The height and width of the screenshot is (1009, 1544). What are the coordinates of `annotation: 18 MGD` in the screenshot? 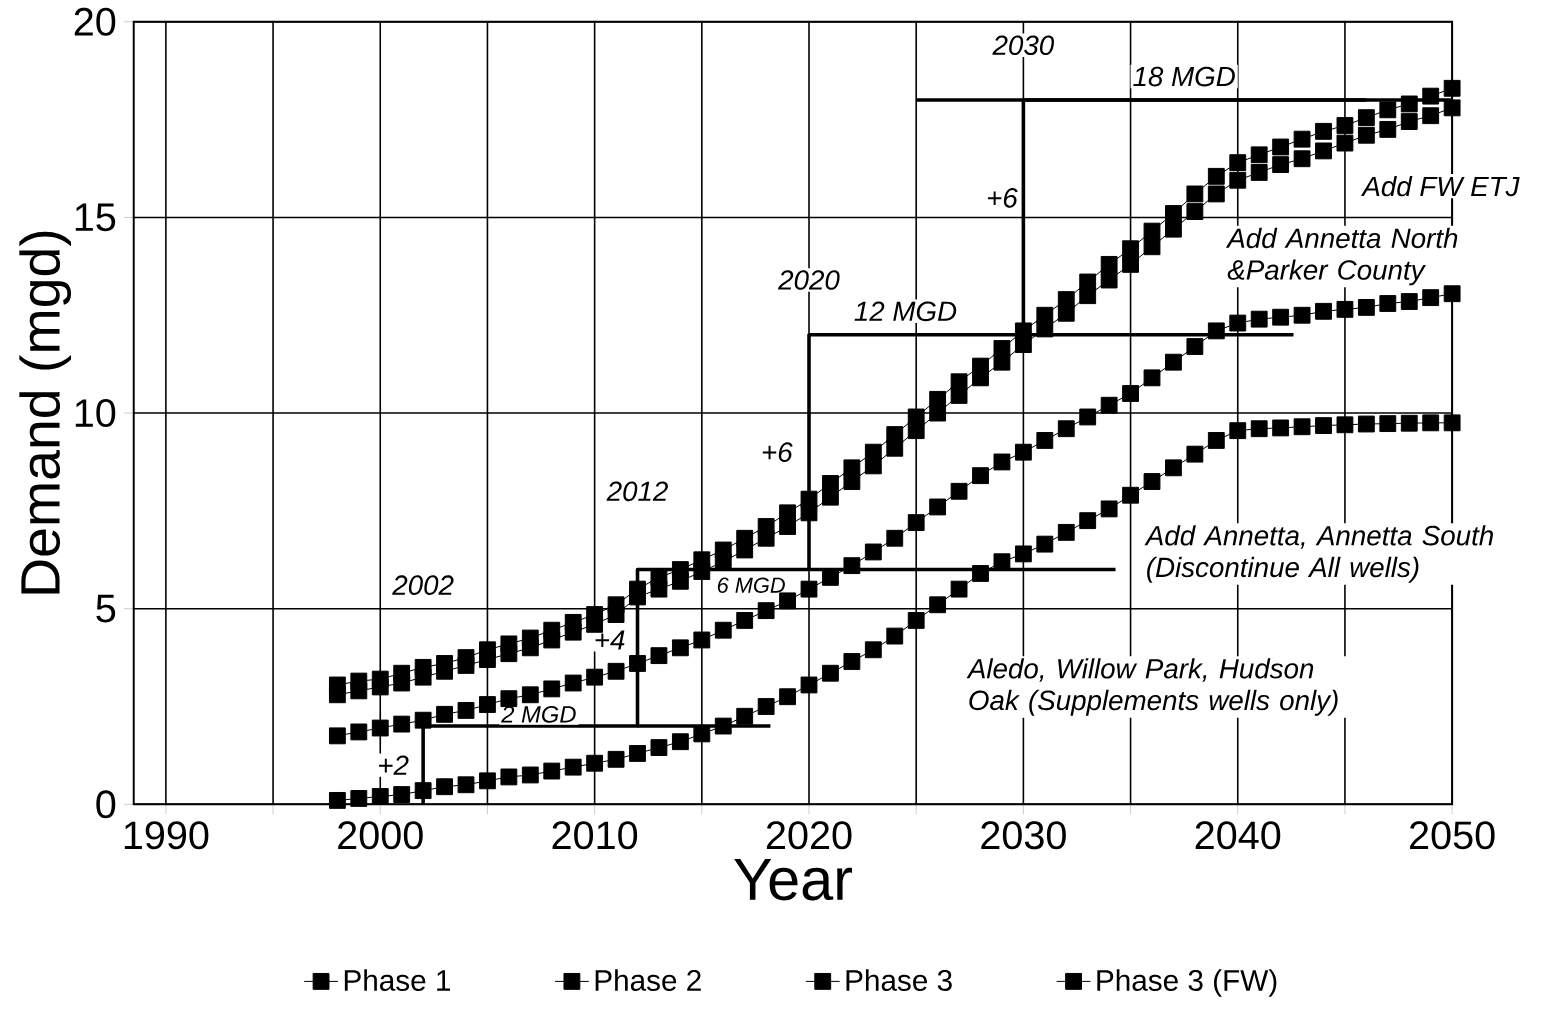 It's located at (1184, 76).